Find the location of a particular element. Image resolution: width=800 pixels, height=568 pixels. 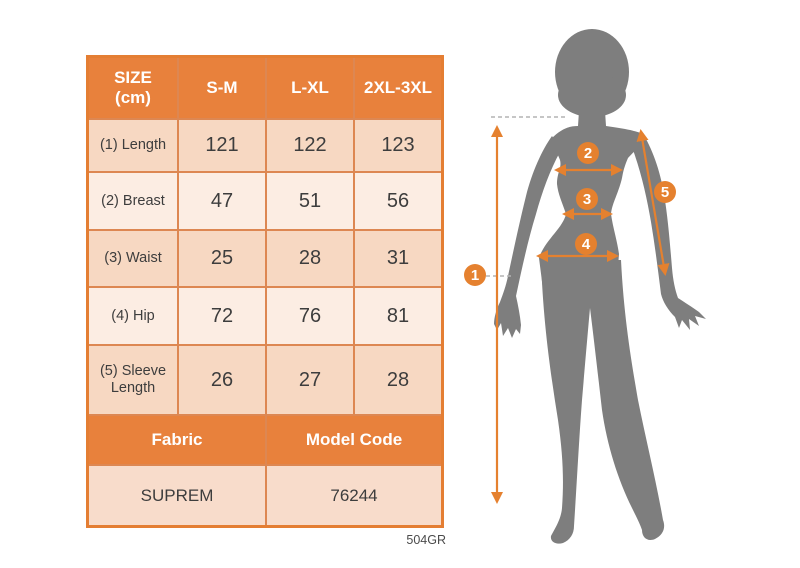

row-waist-label: (3) Waist is located at coordinates (133, 258).